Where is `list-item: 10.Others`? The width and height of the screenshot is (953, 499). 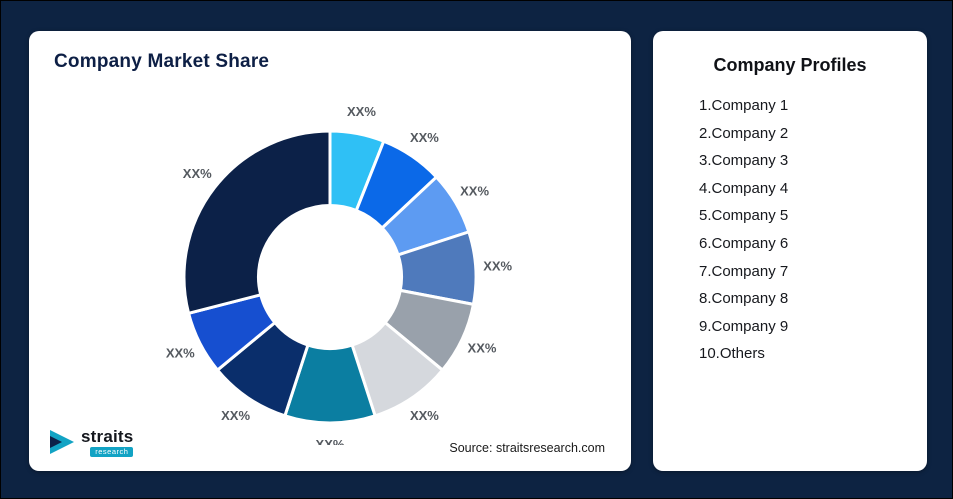
list-item: 10.Others is located at coordinates (732, 354).